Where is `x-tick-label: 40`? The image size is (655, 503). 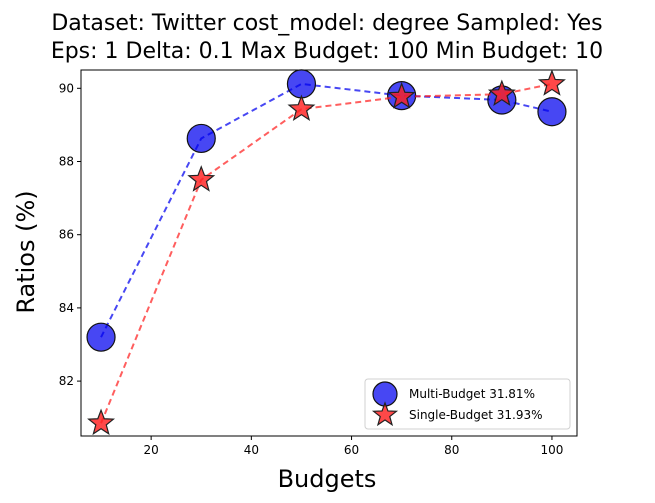
x-tick-label: 40 is located at coordinates (251, 450).